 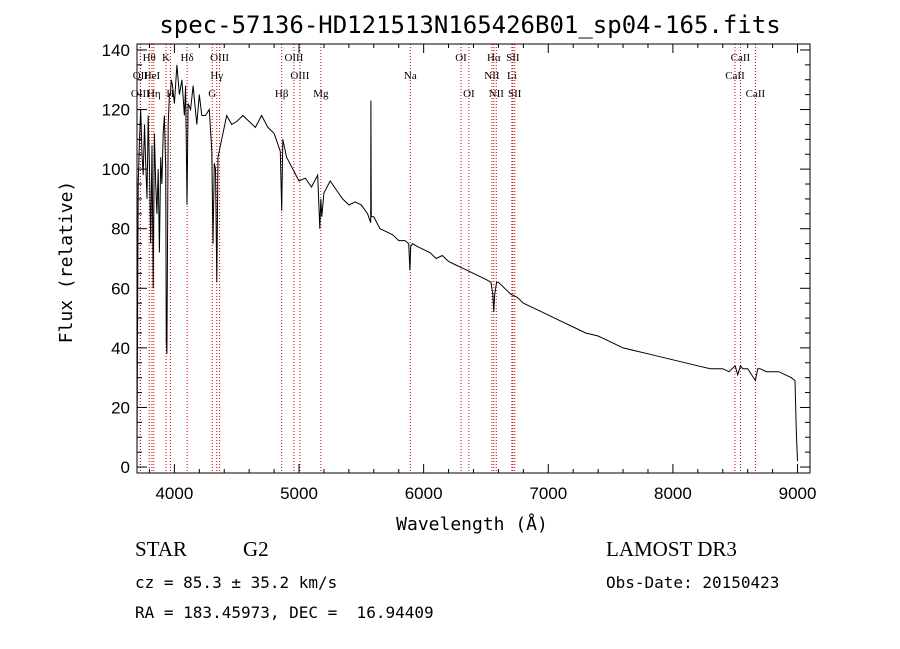 I want to click on spectral-line-label: Hα, so click(x=494, y=58).